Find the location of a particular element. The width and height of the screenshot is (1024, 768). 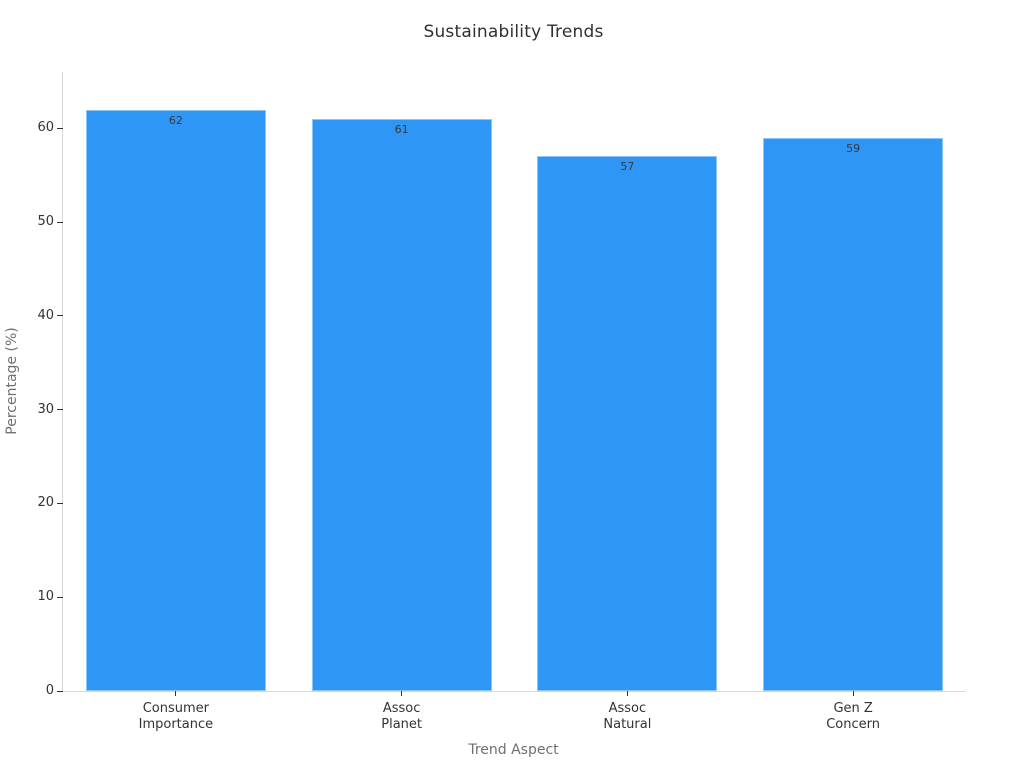

bar: 62 is located at coordinates (175, 400).